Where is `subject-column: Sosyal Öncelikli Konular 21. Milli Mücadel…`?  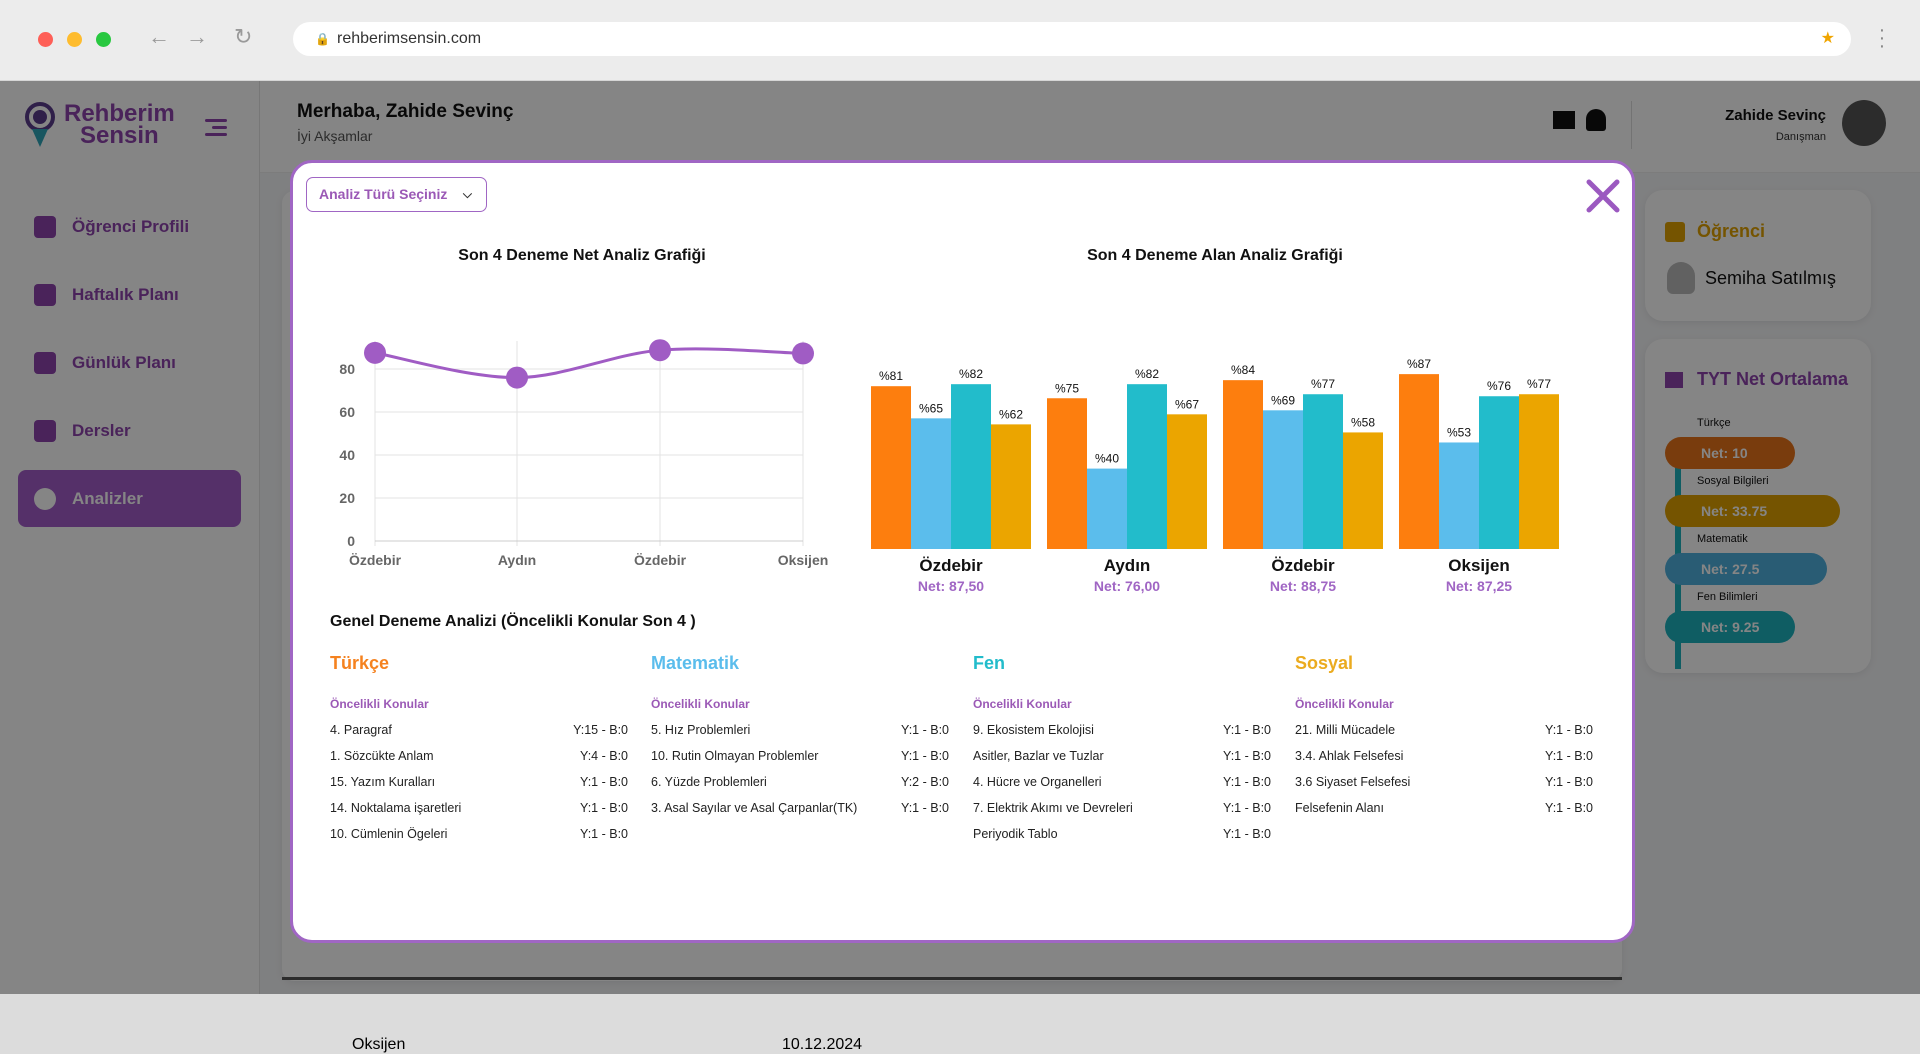
subject-column: Sosyal Öncelikli Konular 21. Milli Mücadel… is located at coordinates (1444, 740).